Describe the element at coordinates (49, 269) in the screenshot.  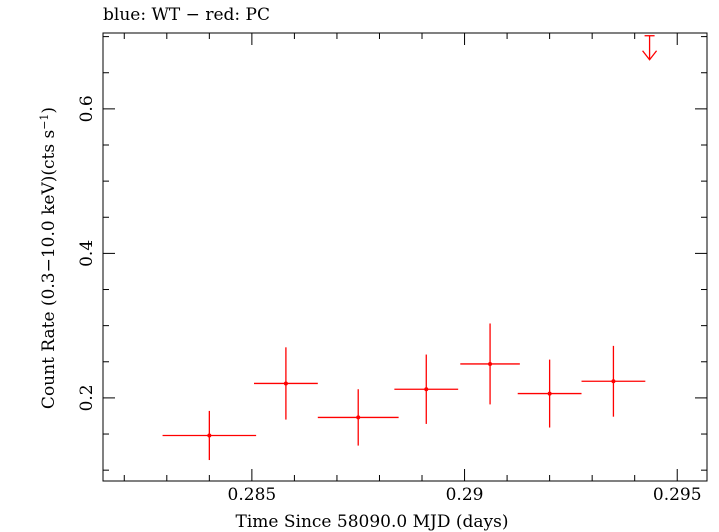
I see `y-axis-label-main: Count Rate (0.3−10.0 keV)(cts s` at that location.